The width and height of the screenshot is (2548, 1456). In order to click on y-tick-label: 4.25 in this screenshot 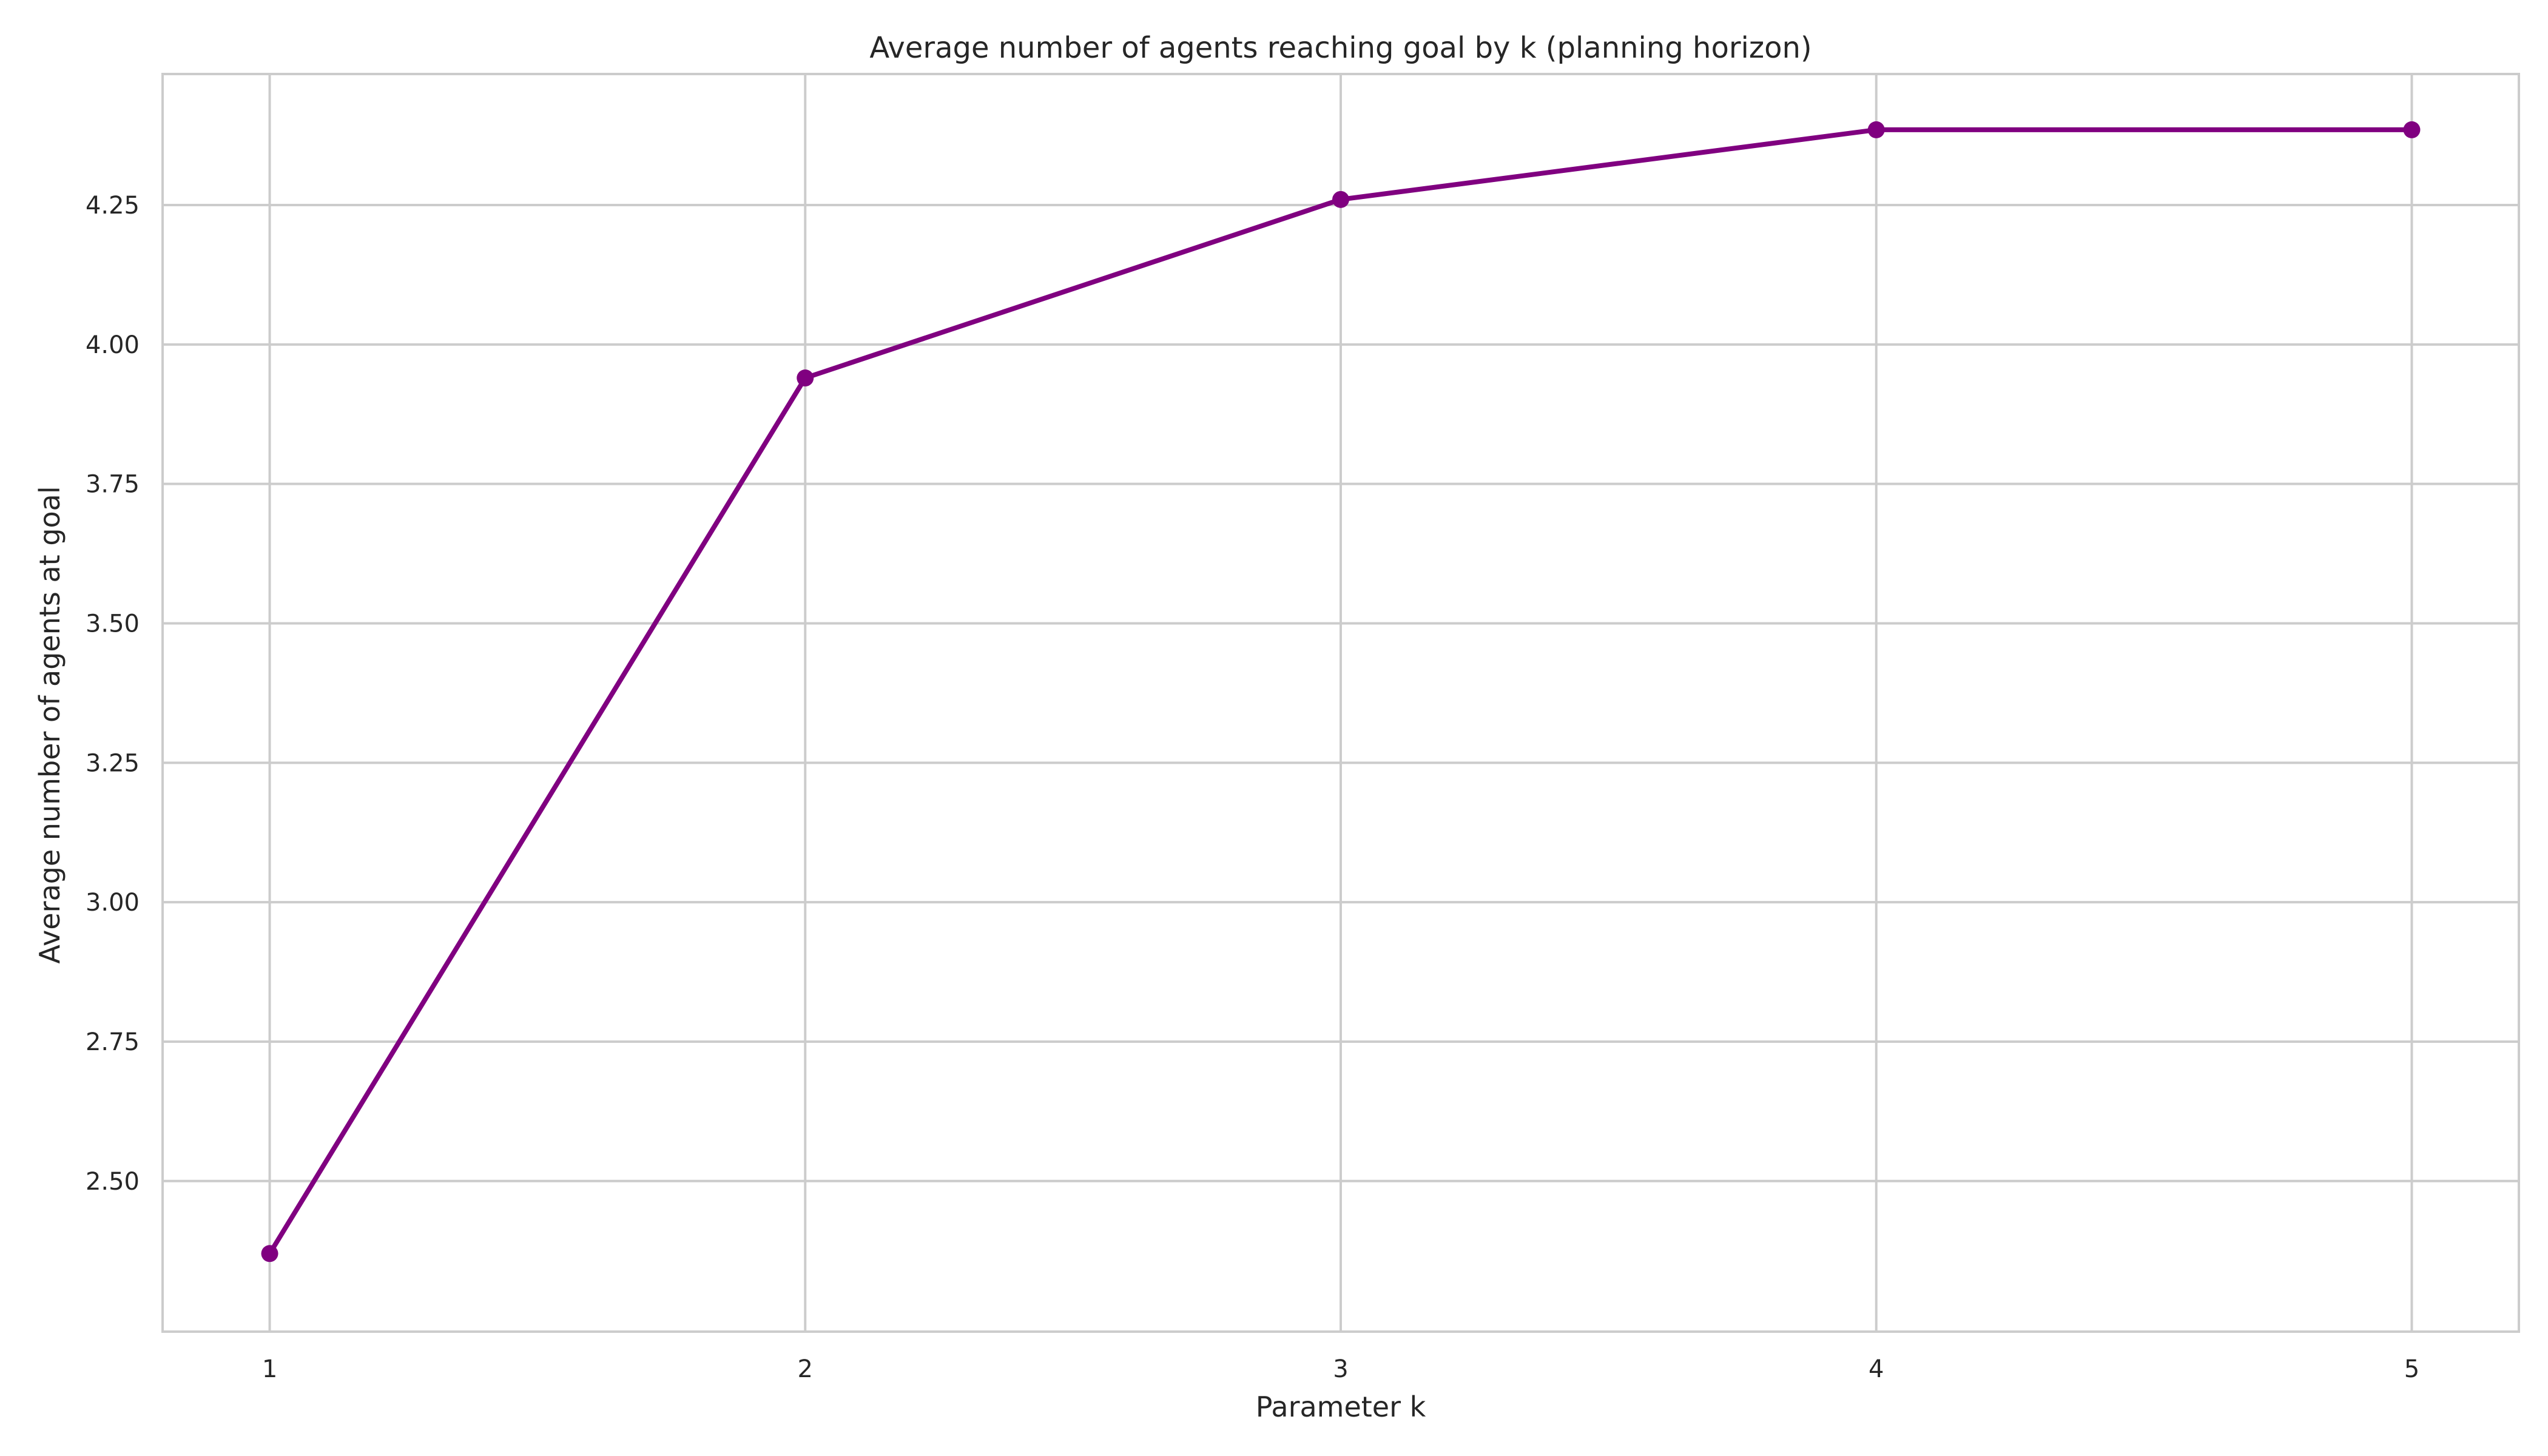, I will do `click(113, 206)`.